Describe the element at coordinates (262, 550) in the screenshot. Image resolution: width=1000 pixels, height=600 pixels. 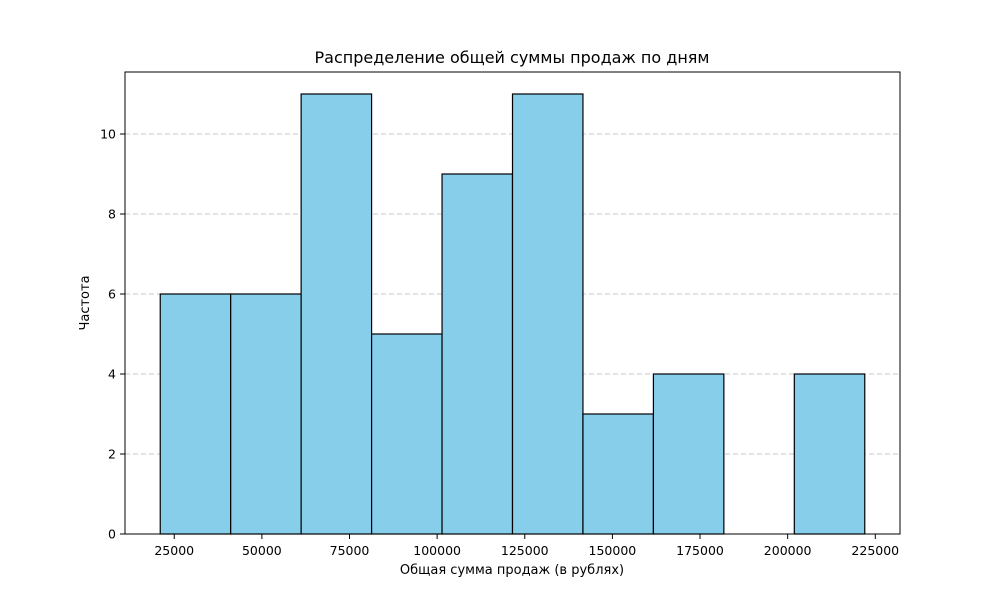
I see `x-tick-label-1: 50000` at that location.